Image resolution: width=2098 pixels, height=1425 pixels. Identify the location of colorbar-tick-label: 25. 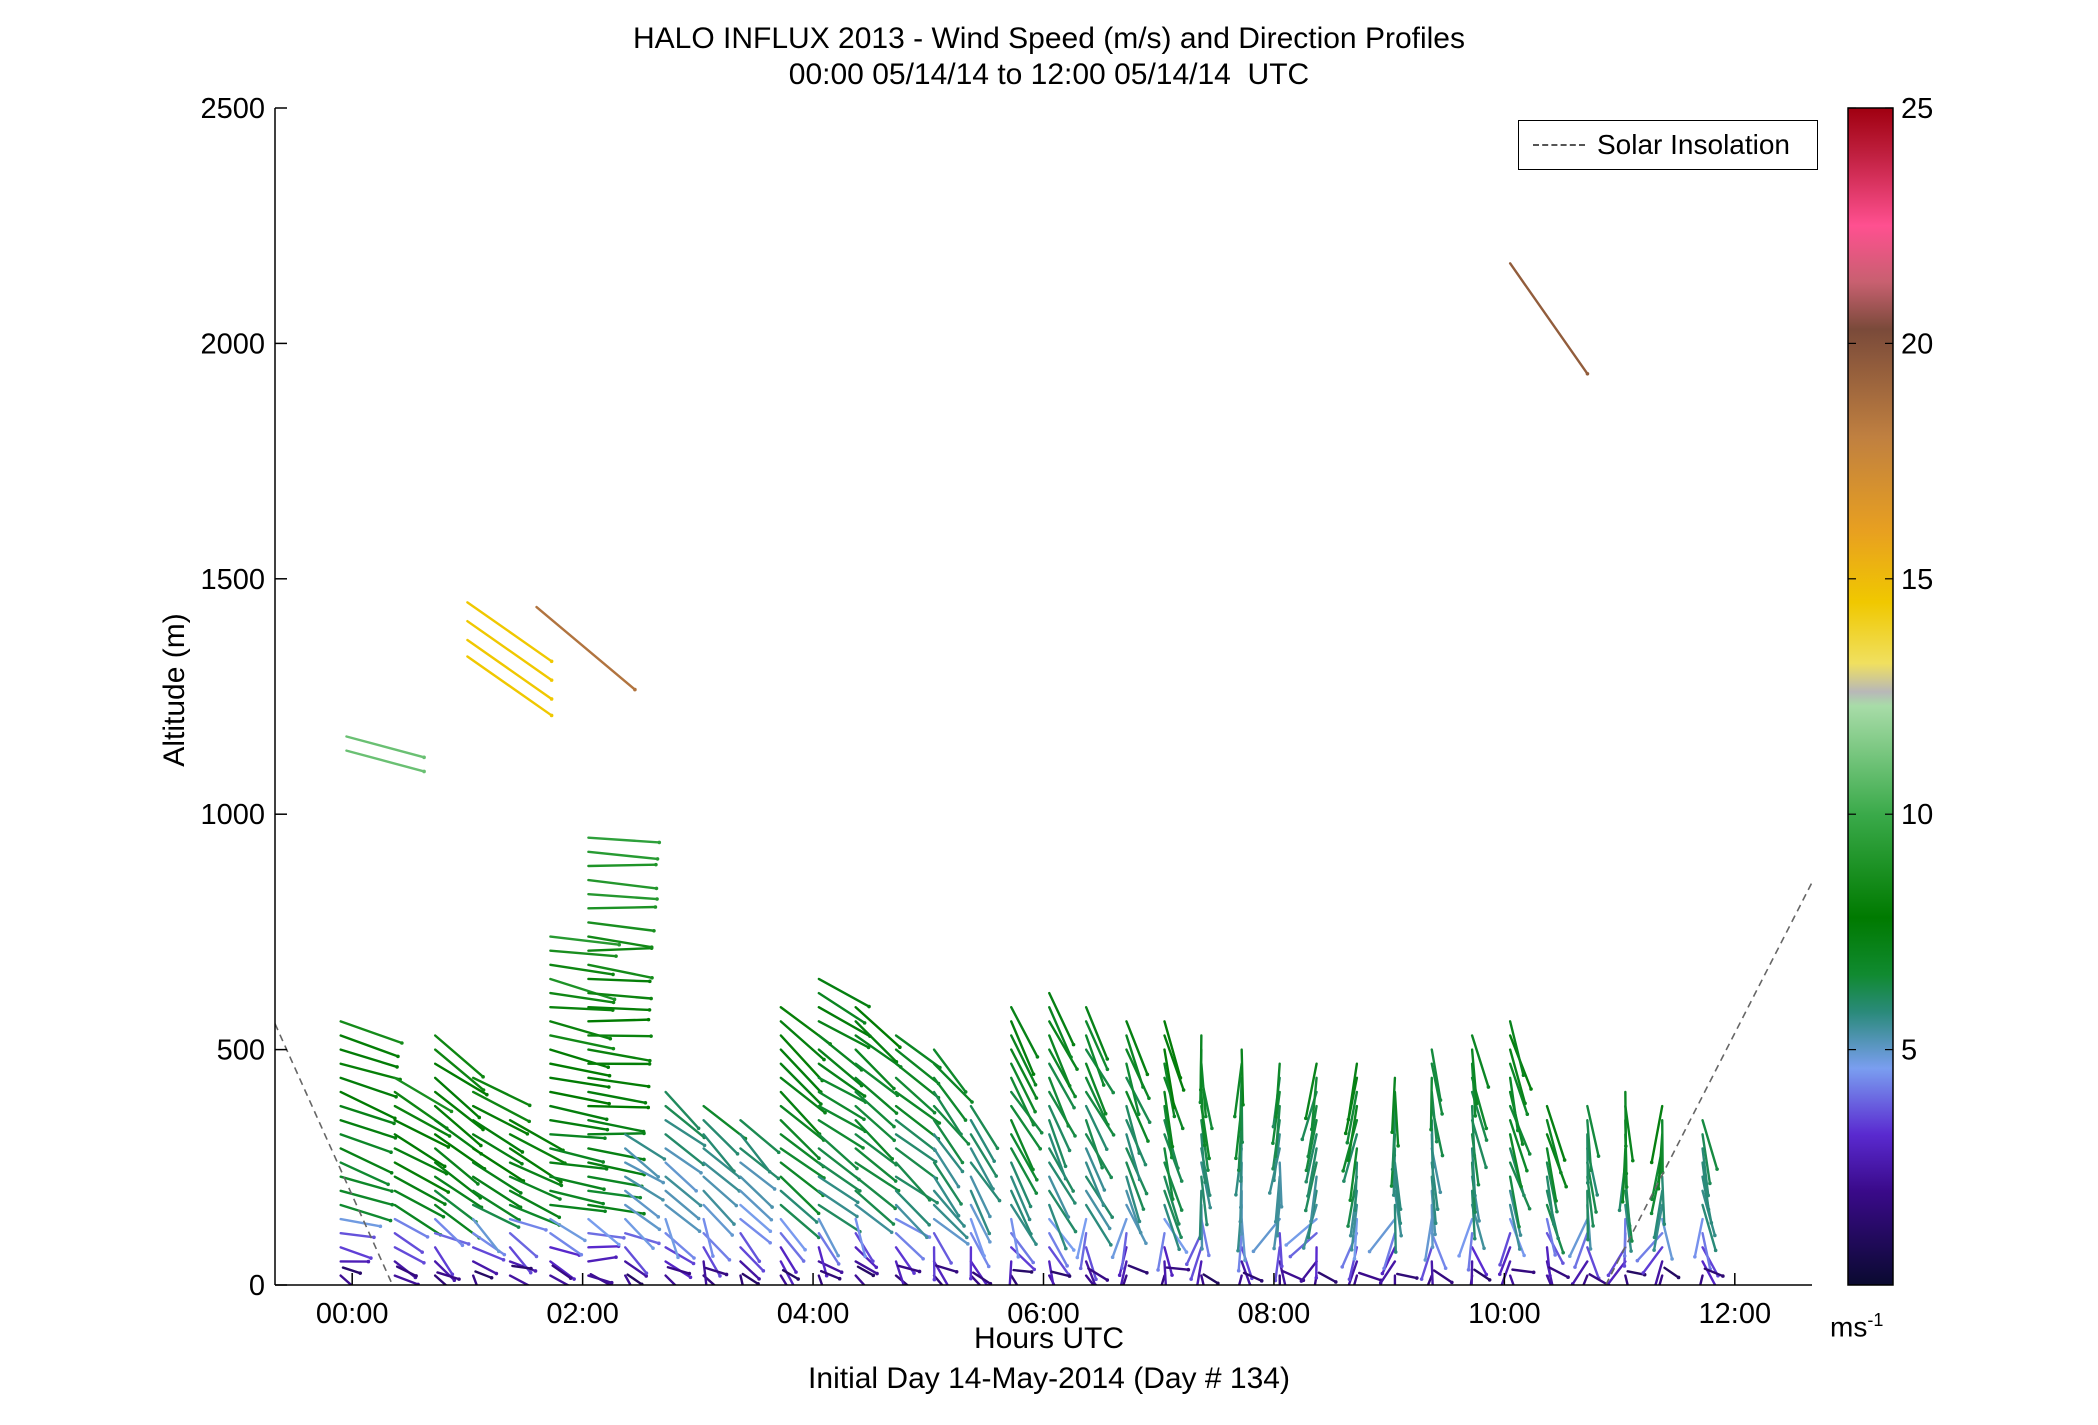
(1917, 109).